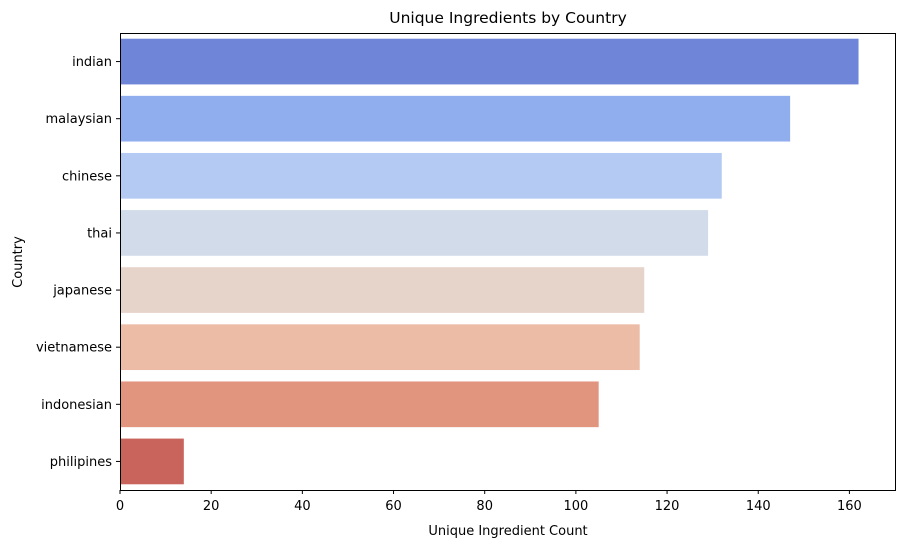  Describe the element at coordinates (421, 175) in the screenshot. I see `bar-chinese` at that location.